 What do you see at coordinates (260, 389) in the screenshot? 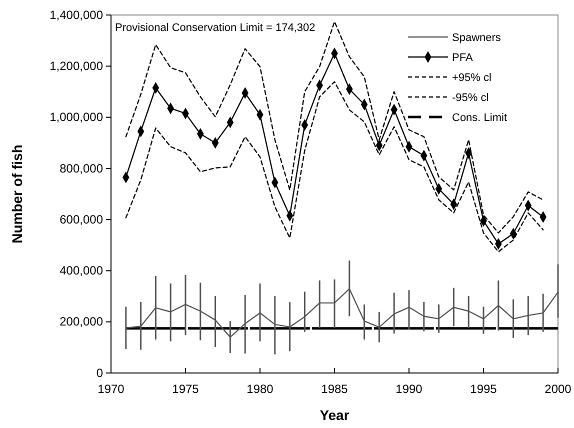
I see `x-tick-label: 1980` at bounding box center [260, 389].